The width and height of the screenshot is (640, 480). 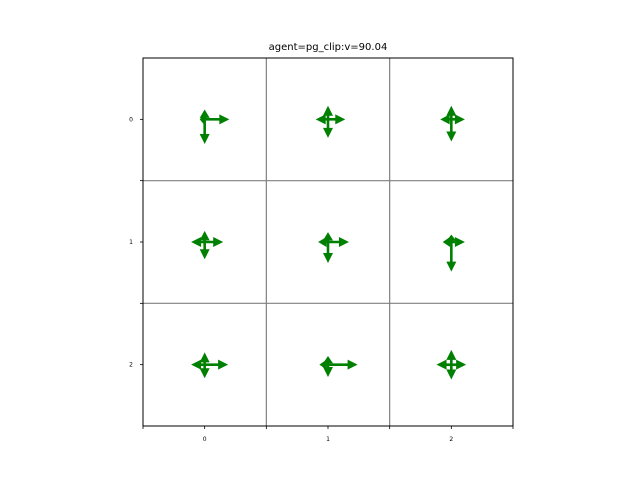 What do you see at coordinates (328, 112) in the screenshot?
I see `arrow-up-r0-c1` at bounding box center [328, 112].